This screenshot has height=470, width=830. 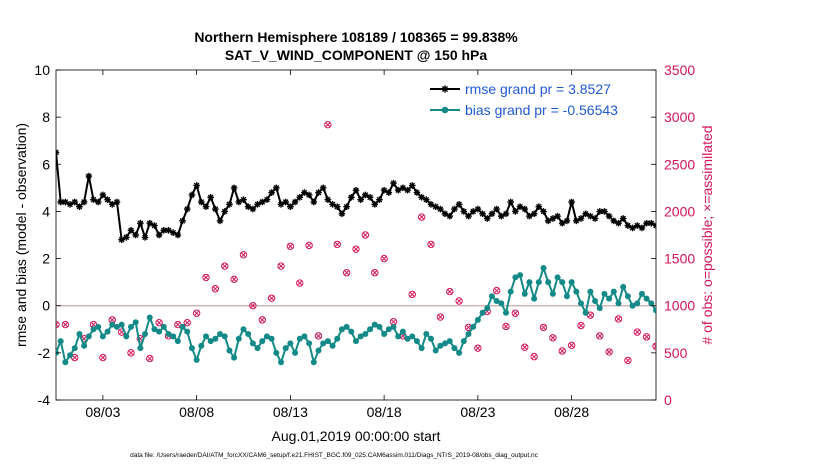 What do you see at coordinates (46, 306) in the screenshot?
I see `left-tick-label: 0` at bounding box center [46, 306].